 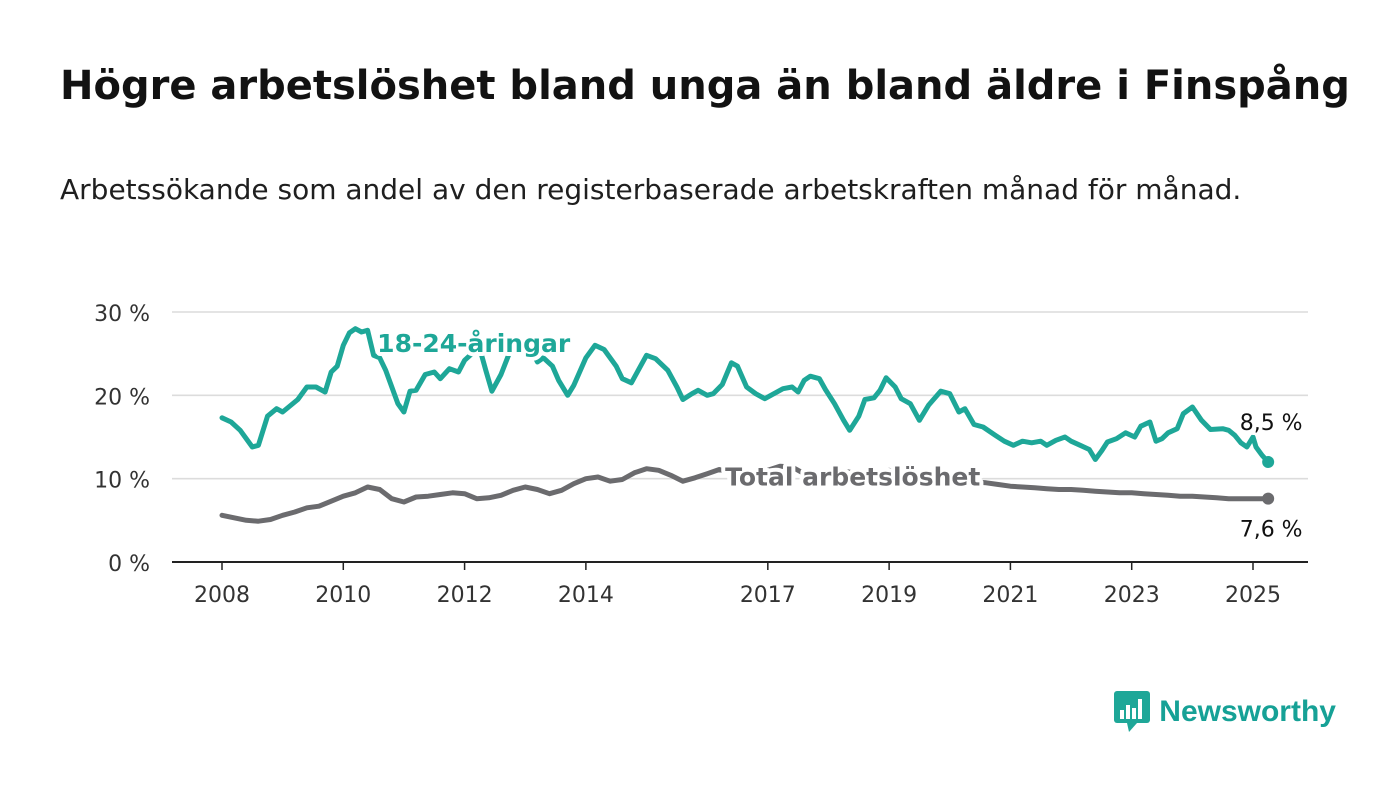 What do you see at coordinates (122, 397) in the screenshot?
I see `y-tick-label: 20 %` at bounding box center [122, 397].